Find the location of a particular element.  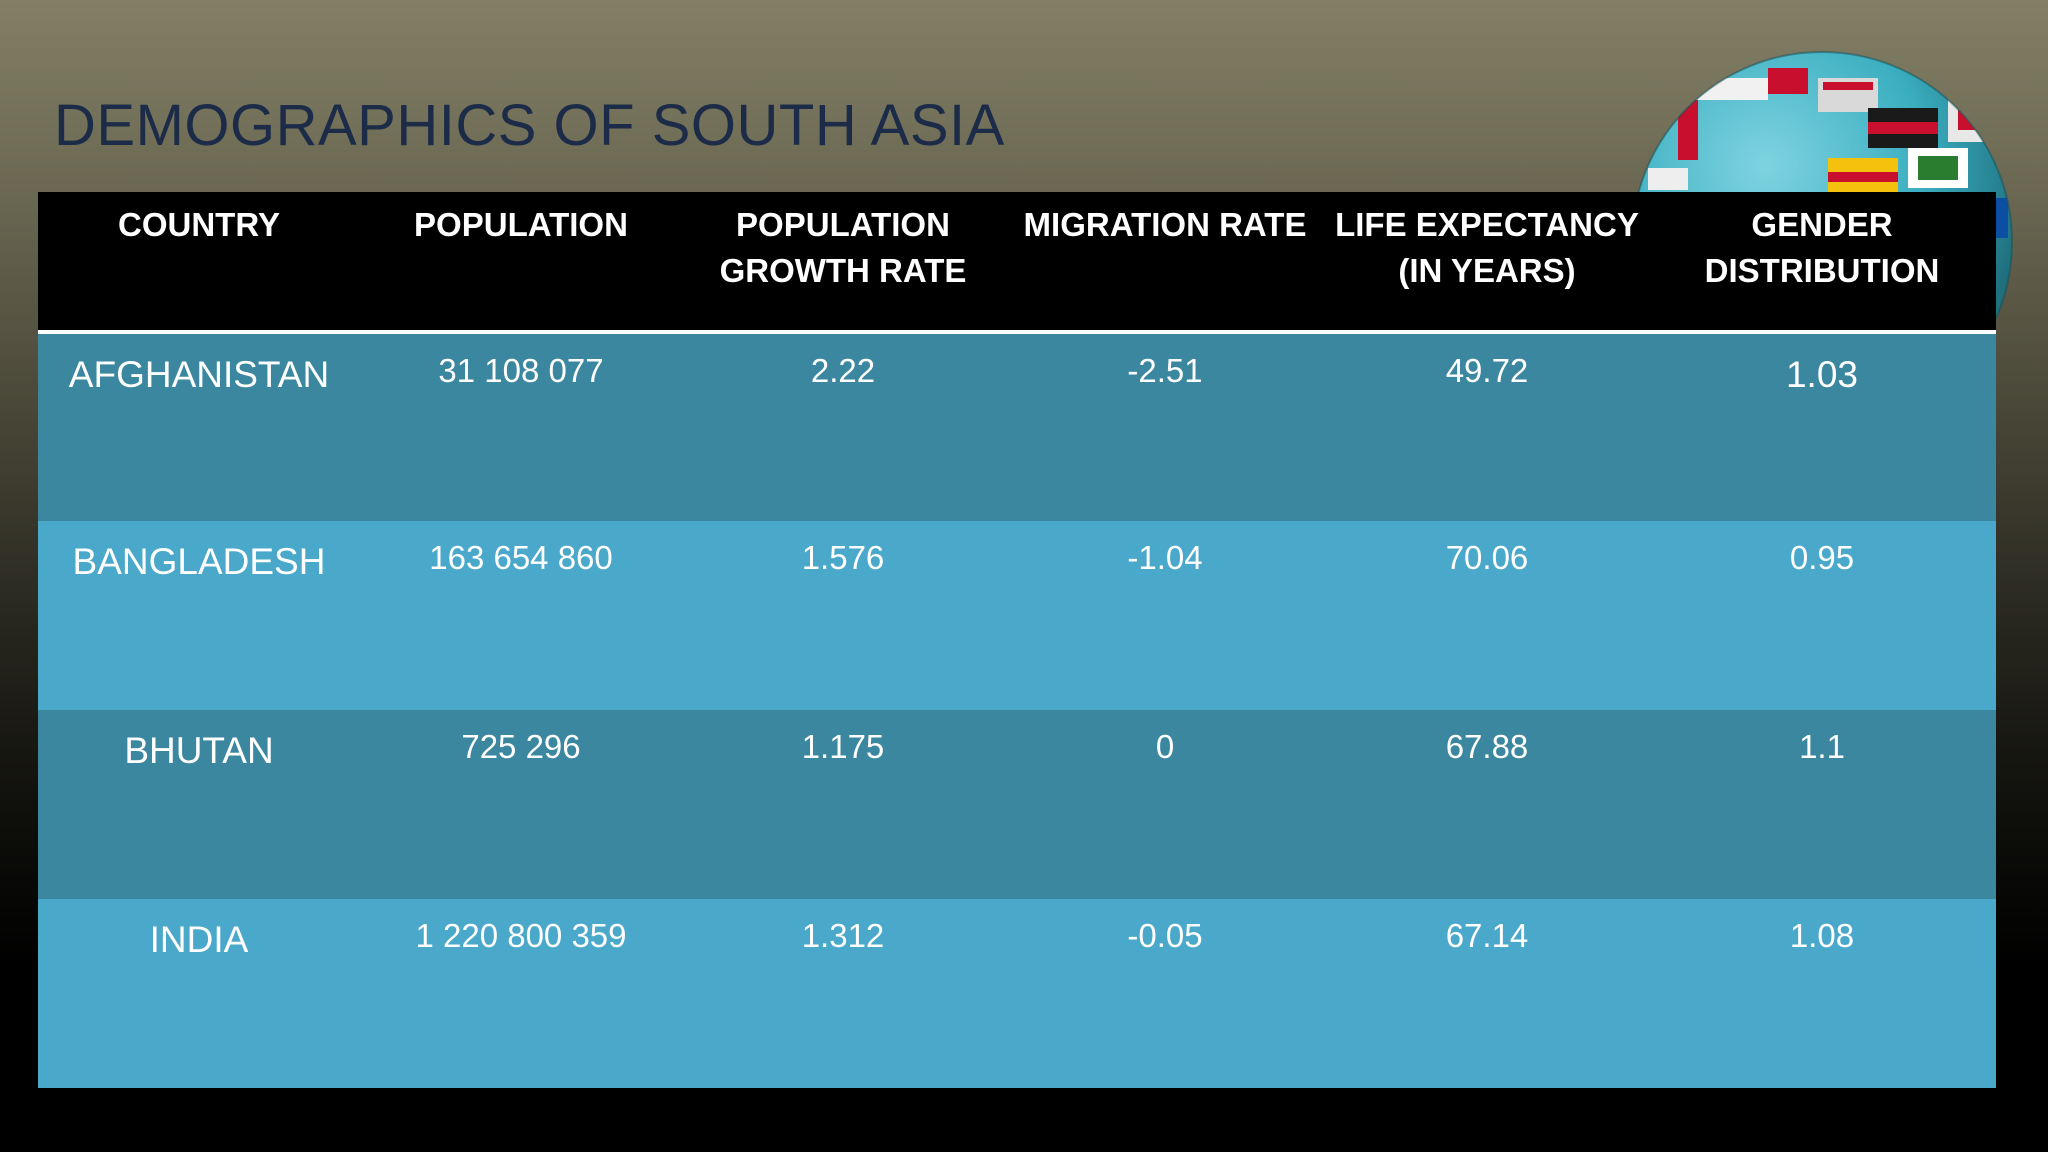

header-migration-rate: MIGRATION RATE is located at coordinates (1165, 263).